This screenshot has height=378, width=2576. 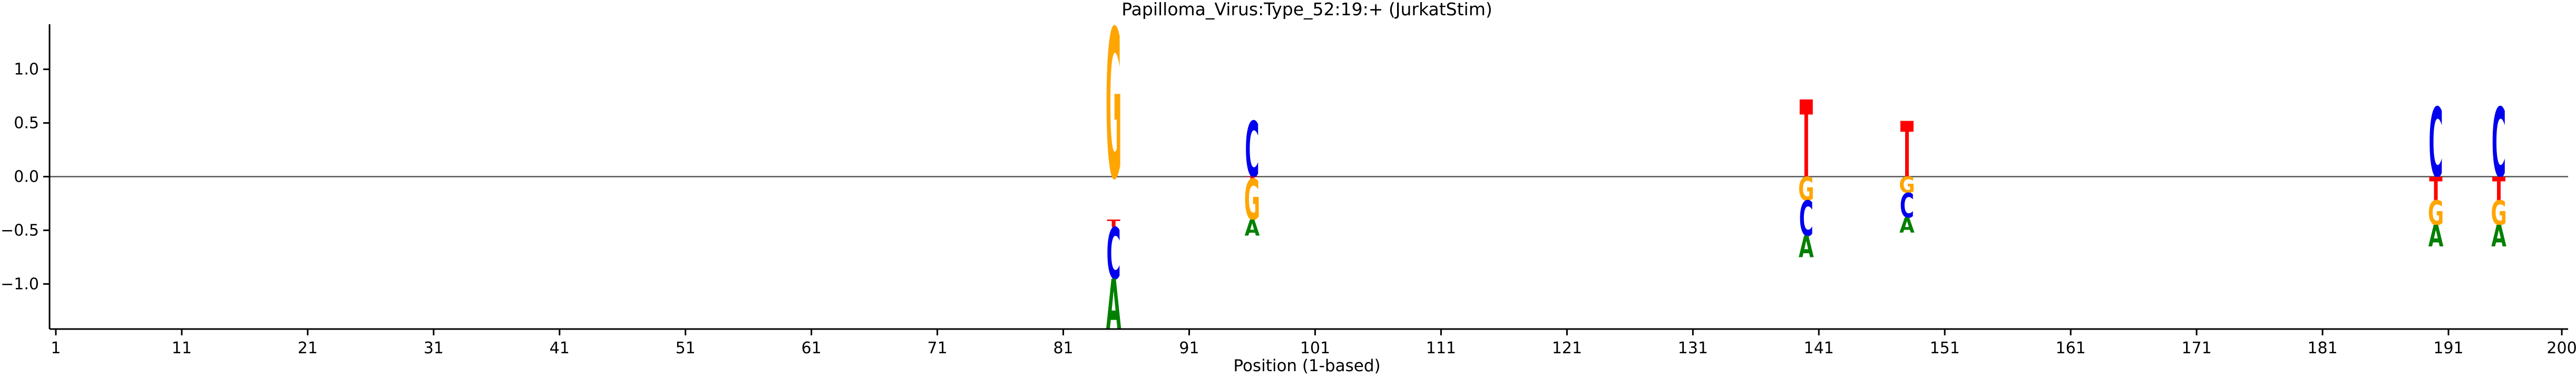 I want to click on x-tick-label: 111, so click(x=1441, y=348).